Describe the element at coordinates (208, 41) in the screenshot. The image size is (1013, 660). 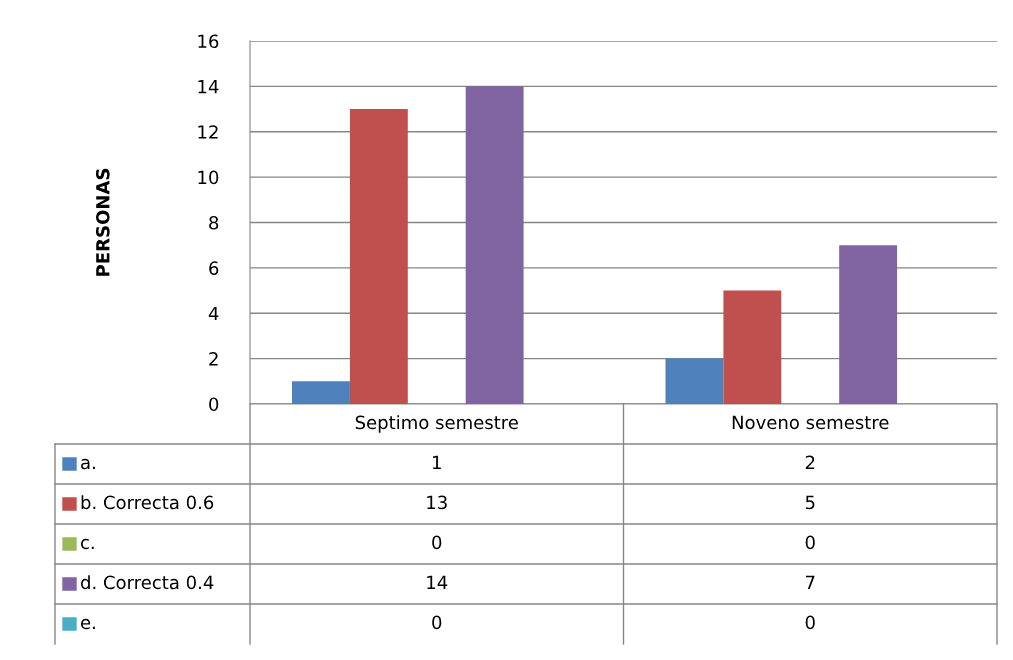
I see `y-tick-label: 16` at that location.